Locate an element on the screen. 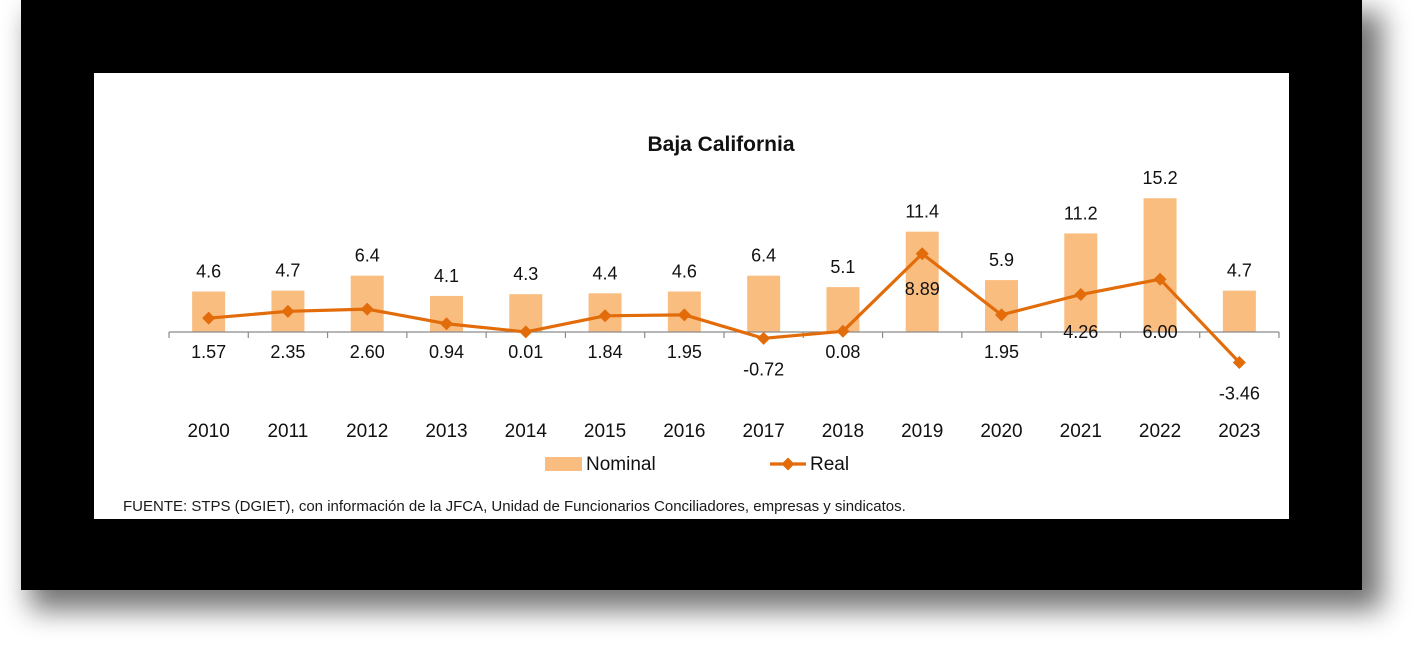 Image resolution: width=1428 pixels, height=657 pixels. bar-nominal-2017 is located at coordinates (764, 303).